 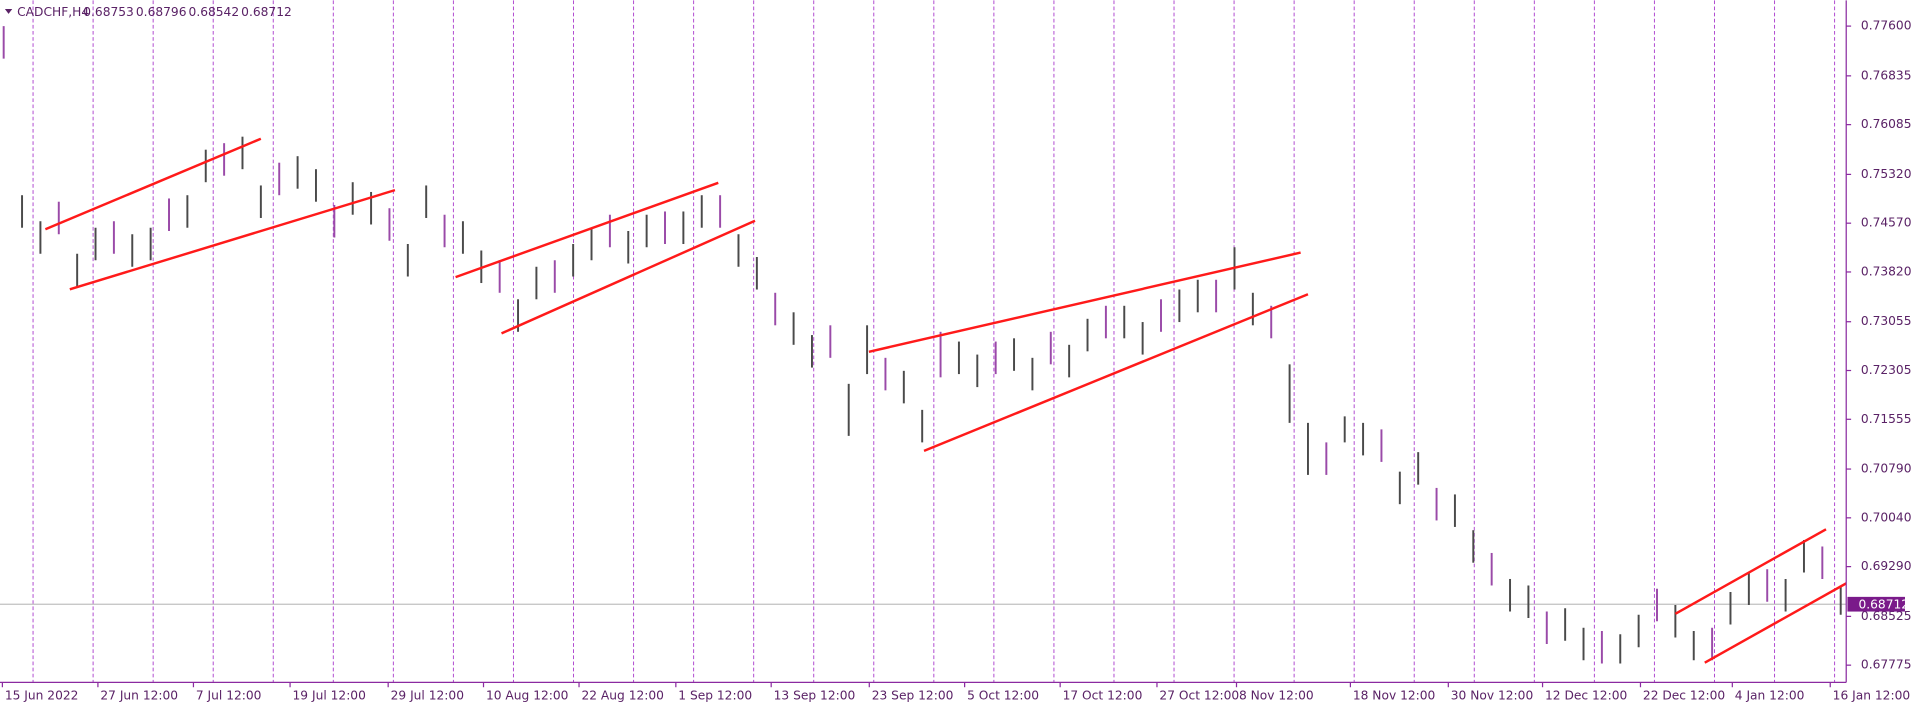 I want to click on x-tick-label: 8 Nov 12:00, so click(x=1276, y=695).